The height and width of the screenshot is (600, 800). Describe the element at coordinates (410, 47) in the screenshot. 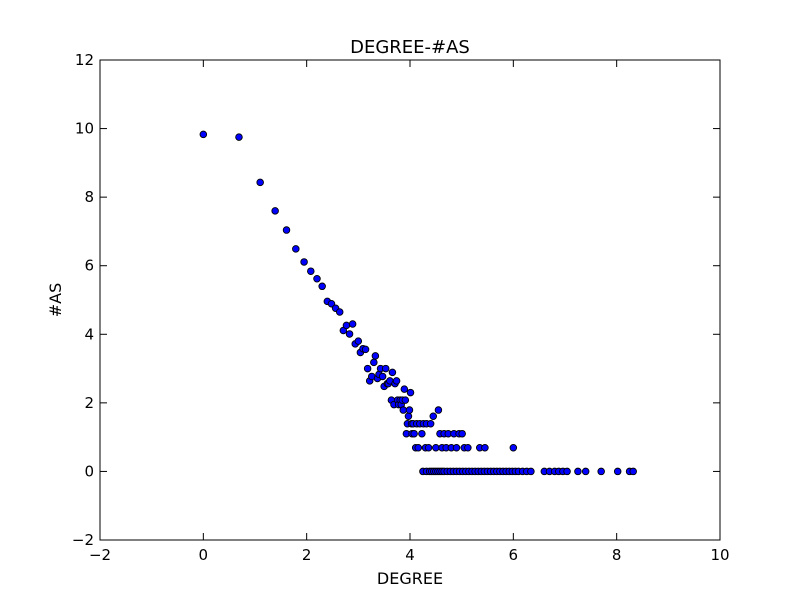

I see `chart-title: DEGREE-#AS` at that location.